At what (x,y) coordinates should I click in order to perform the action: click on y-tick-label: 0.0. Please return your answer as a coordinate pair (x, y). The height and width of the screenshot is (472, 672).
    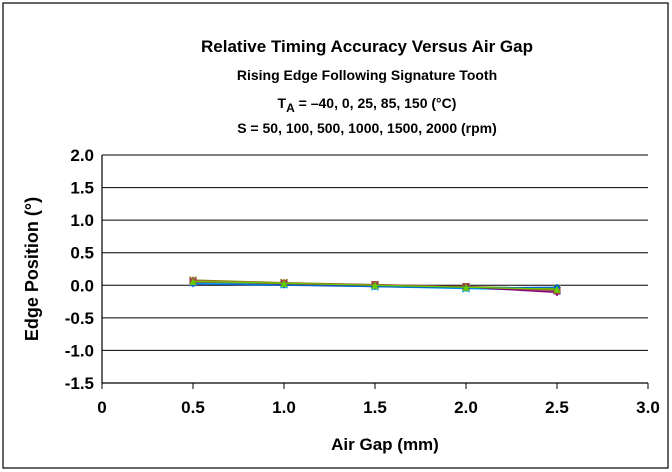
    Looking at the image, I should click on (82, 285).